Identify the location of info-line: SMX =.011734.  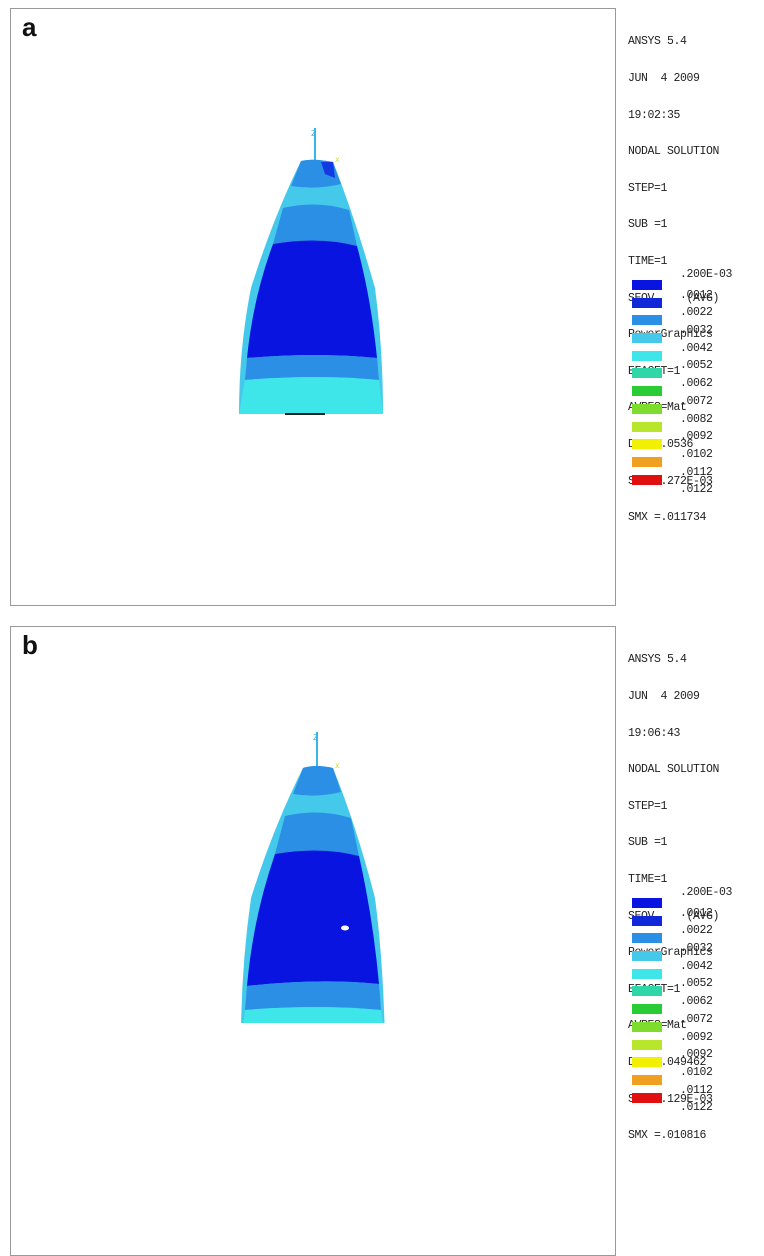
(667, 518).